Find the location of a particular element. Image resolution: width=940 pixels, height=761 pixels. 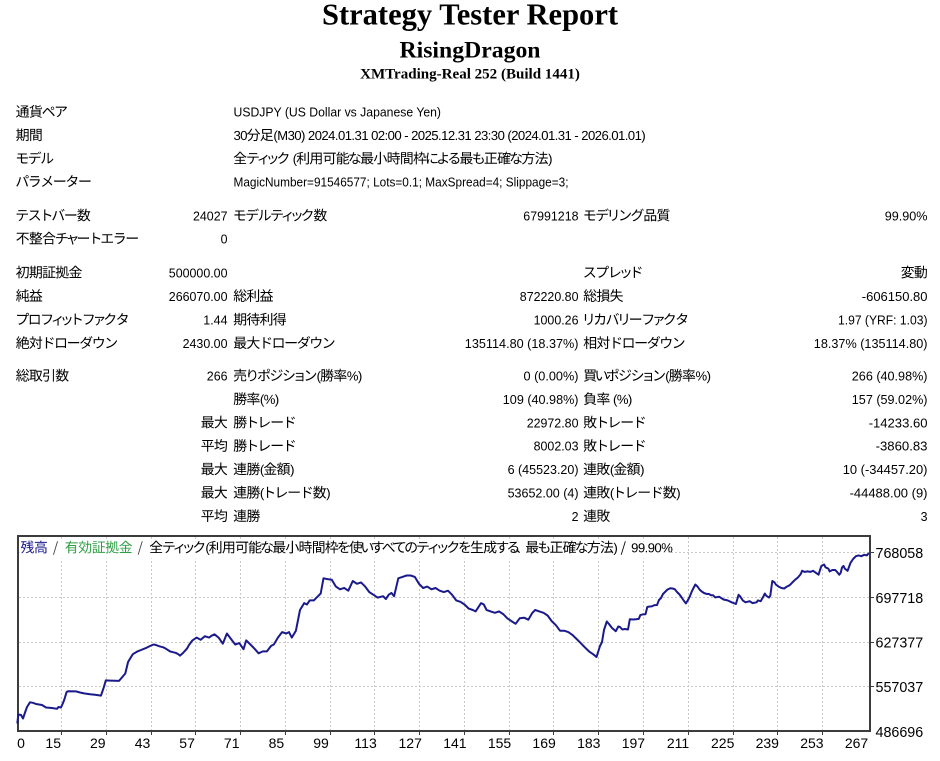

svg-text: 57 is located at coordinates (187, 743).